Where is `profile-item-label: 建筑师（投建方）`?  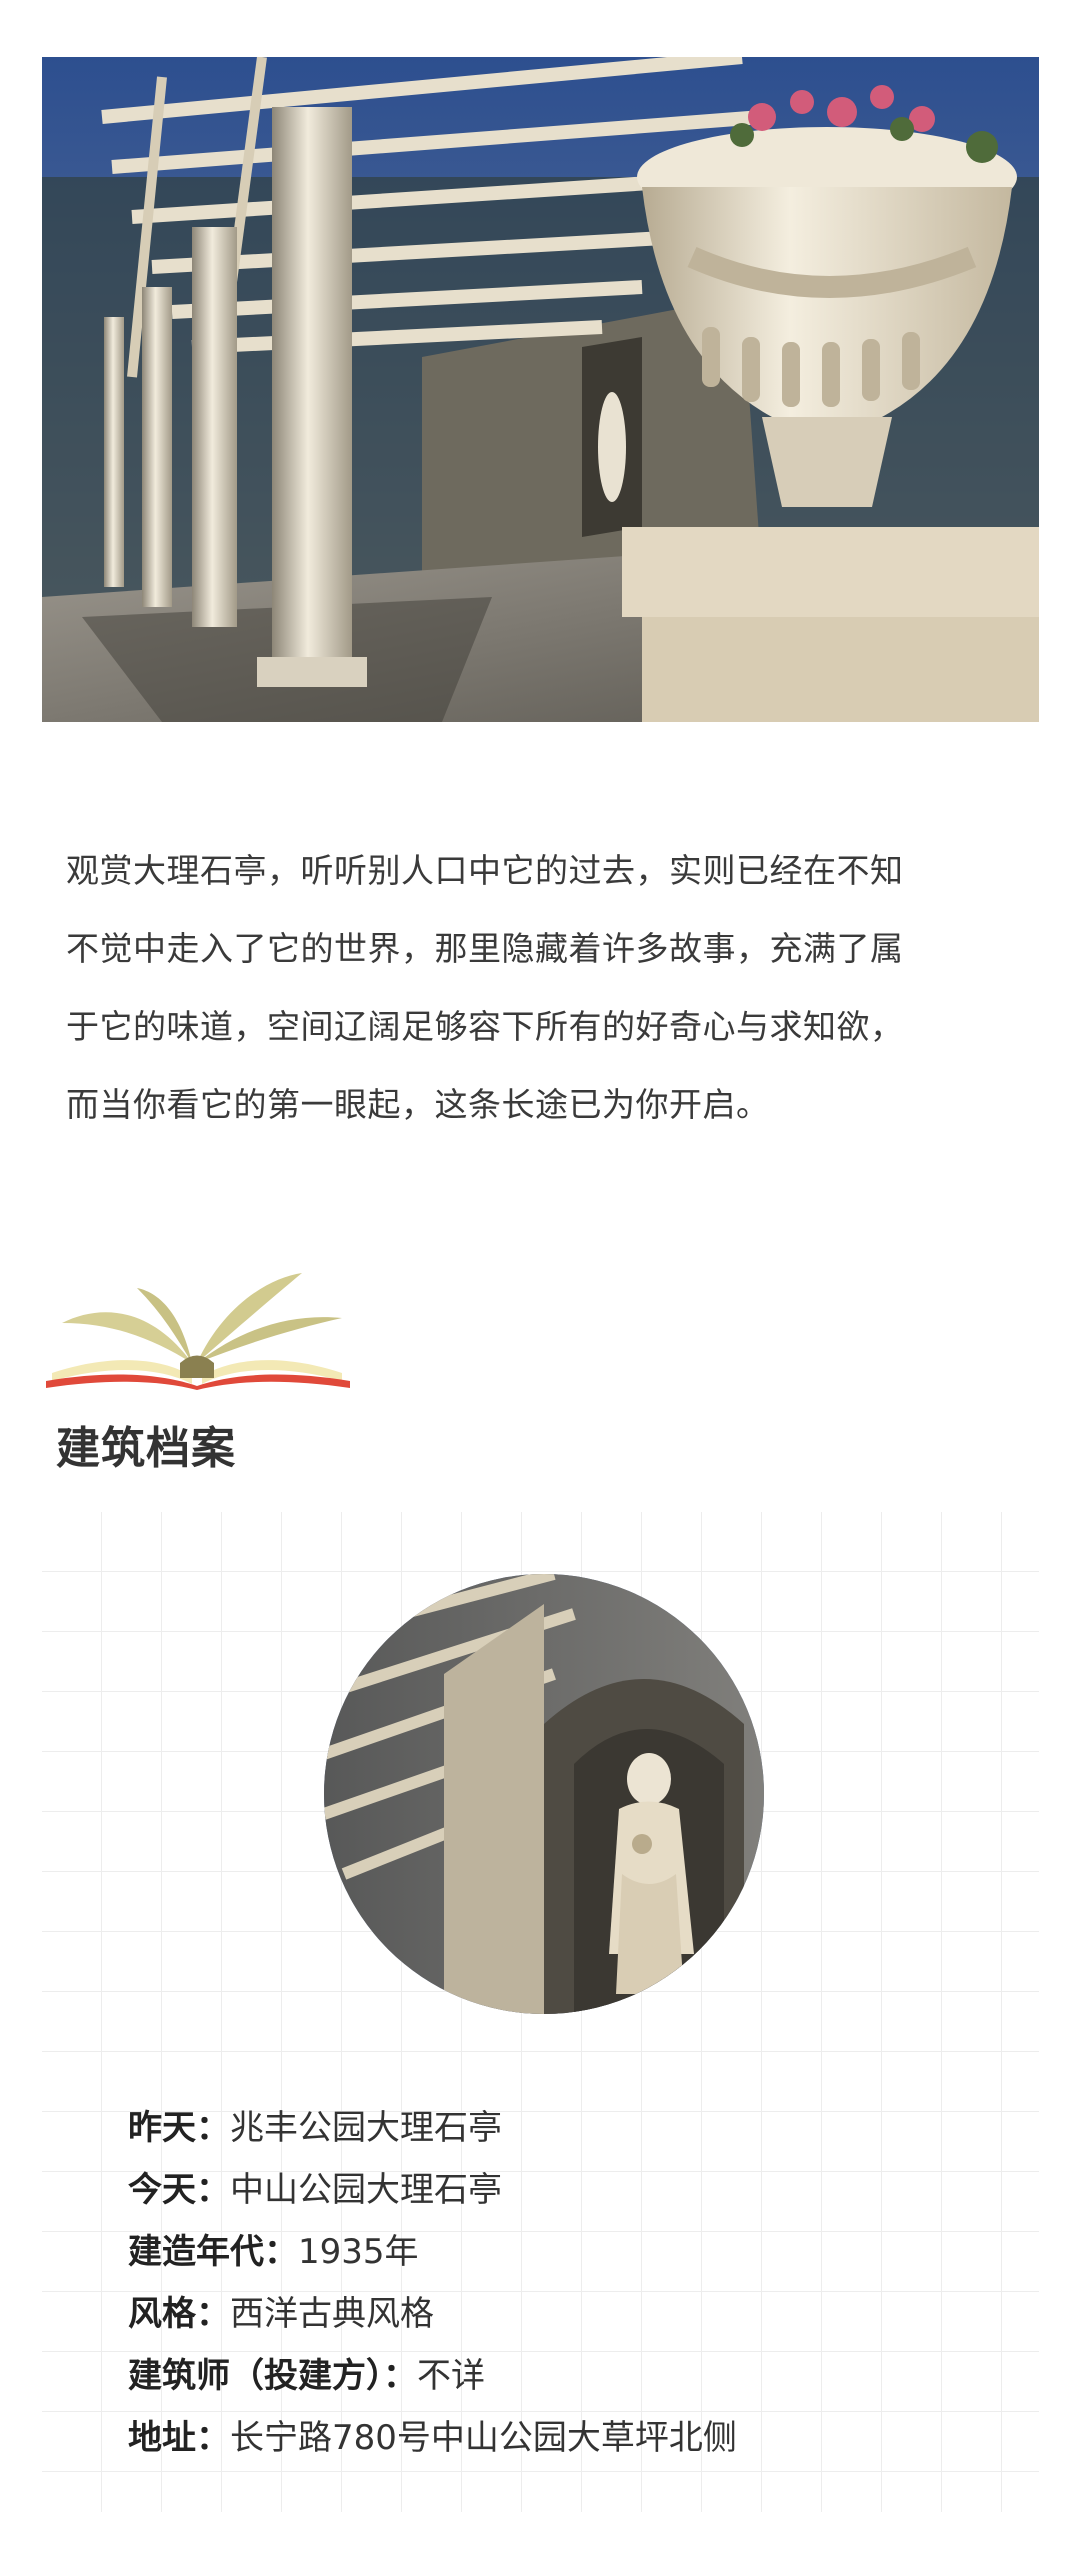
profile-item-label: 建筑师（投建方） is located at coordinates (255, 2376).